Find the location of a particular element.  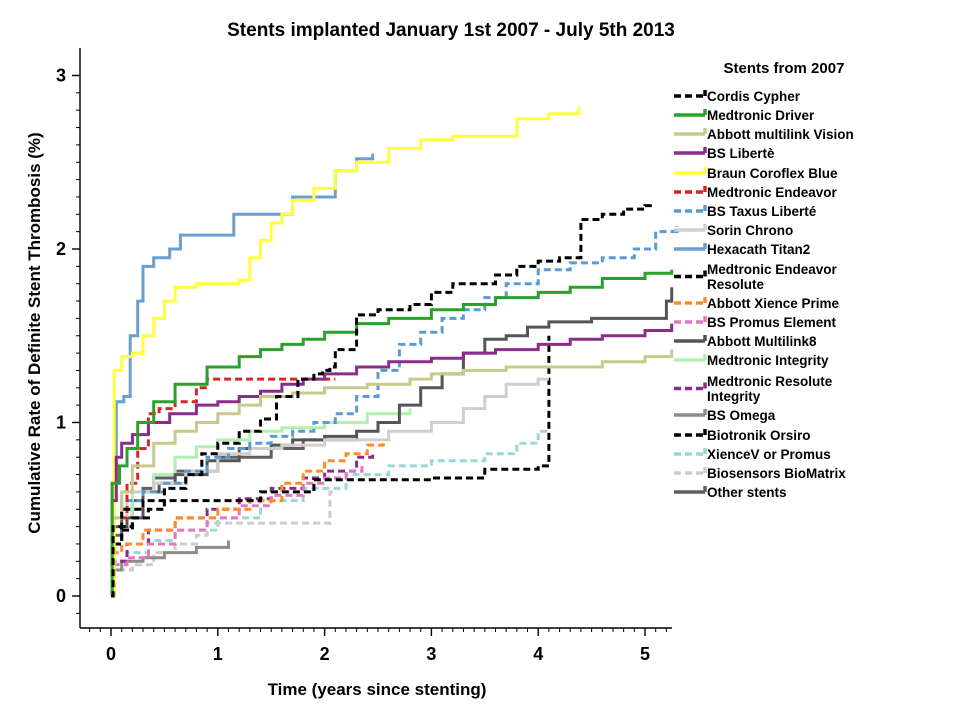

legend-label: Medtronic Endeavor Resolute is located at coordinates (772, 277).